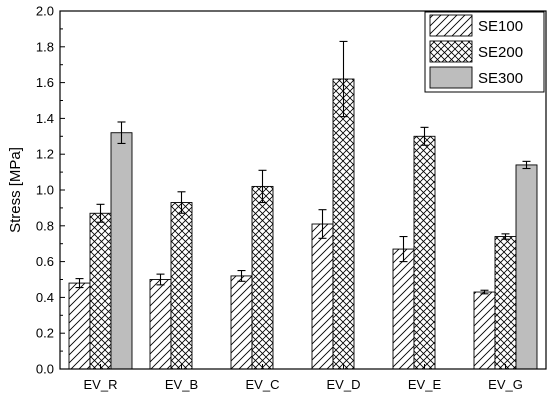 Image resolution: width=550 pixels, height=400 pixels. What do you see at coordinates (500, 78) in the screenshot?
I see `legend-label-SE300: SE300` at bounding box center [500, 78].